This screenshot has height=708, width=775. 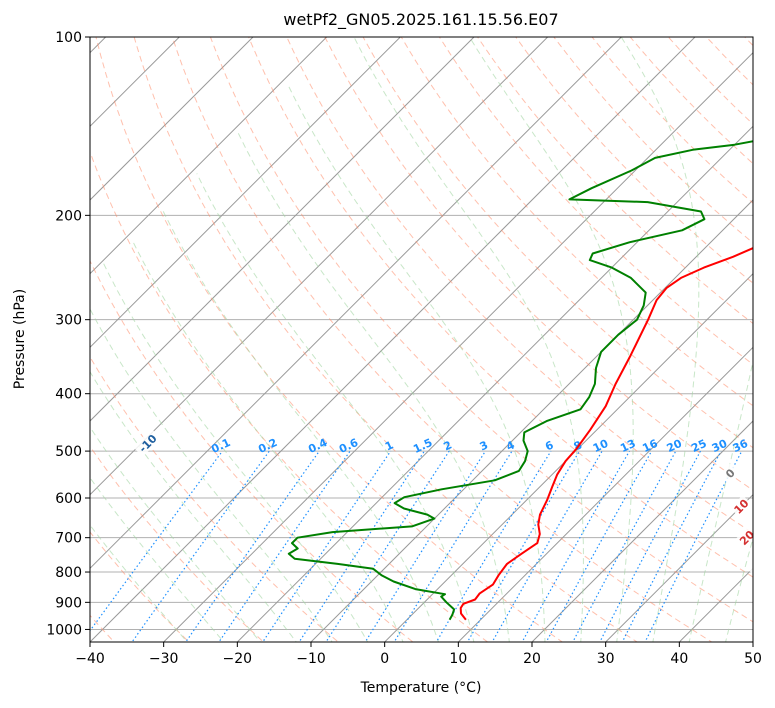 I want to click on dry-adiabat-label: -20, so click(x=67, y=412).